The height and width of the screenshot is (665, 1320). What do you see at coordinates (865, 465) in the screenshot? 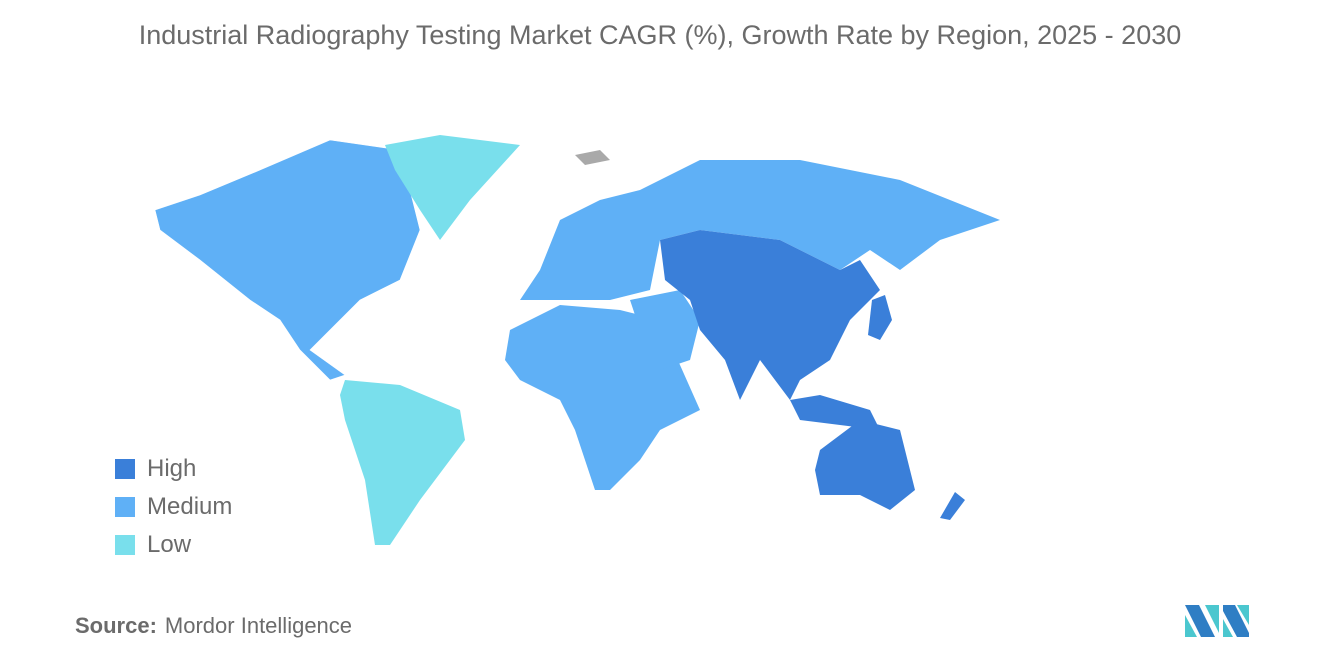
I see `region-australia` at bounding box center [865, 465].